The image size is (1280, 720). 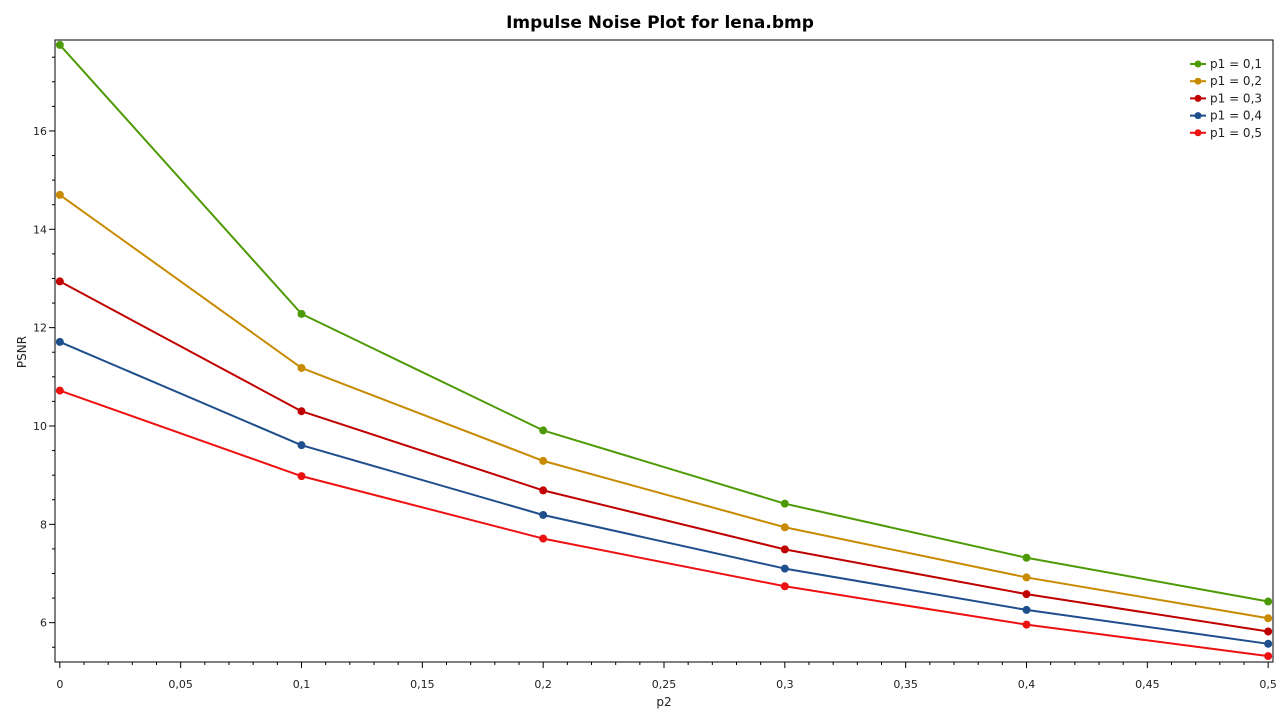 I want to click on chart-title: Impulse Noise Plot for lena.bmp, so click(x=660, y=23).